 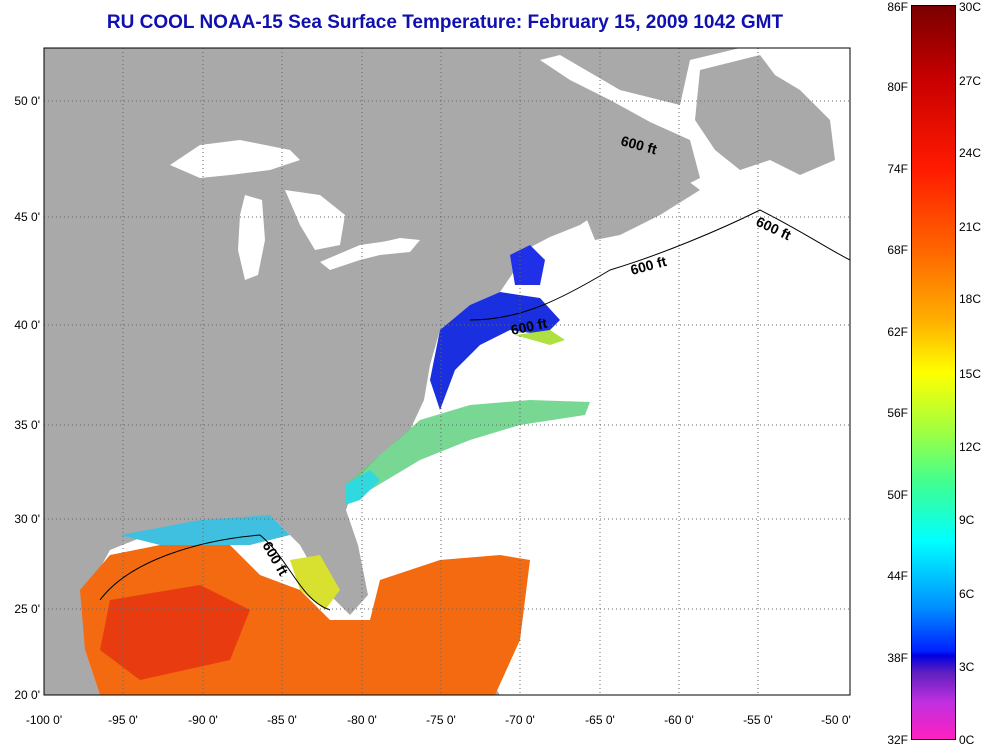 I want to click on colorbar, so click(x=933, y=372).